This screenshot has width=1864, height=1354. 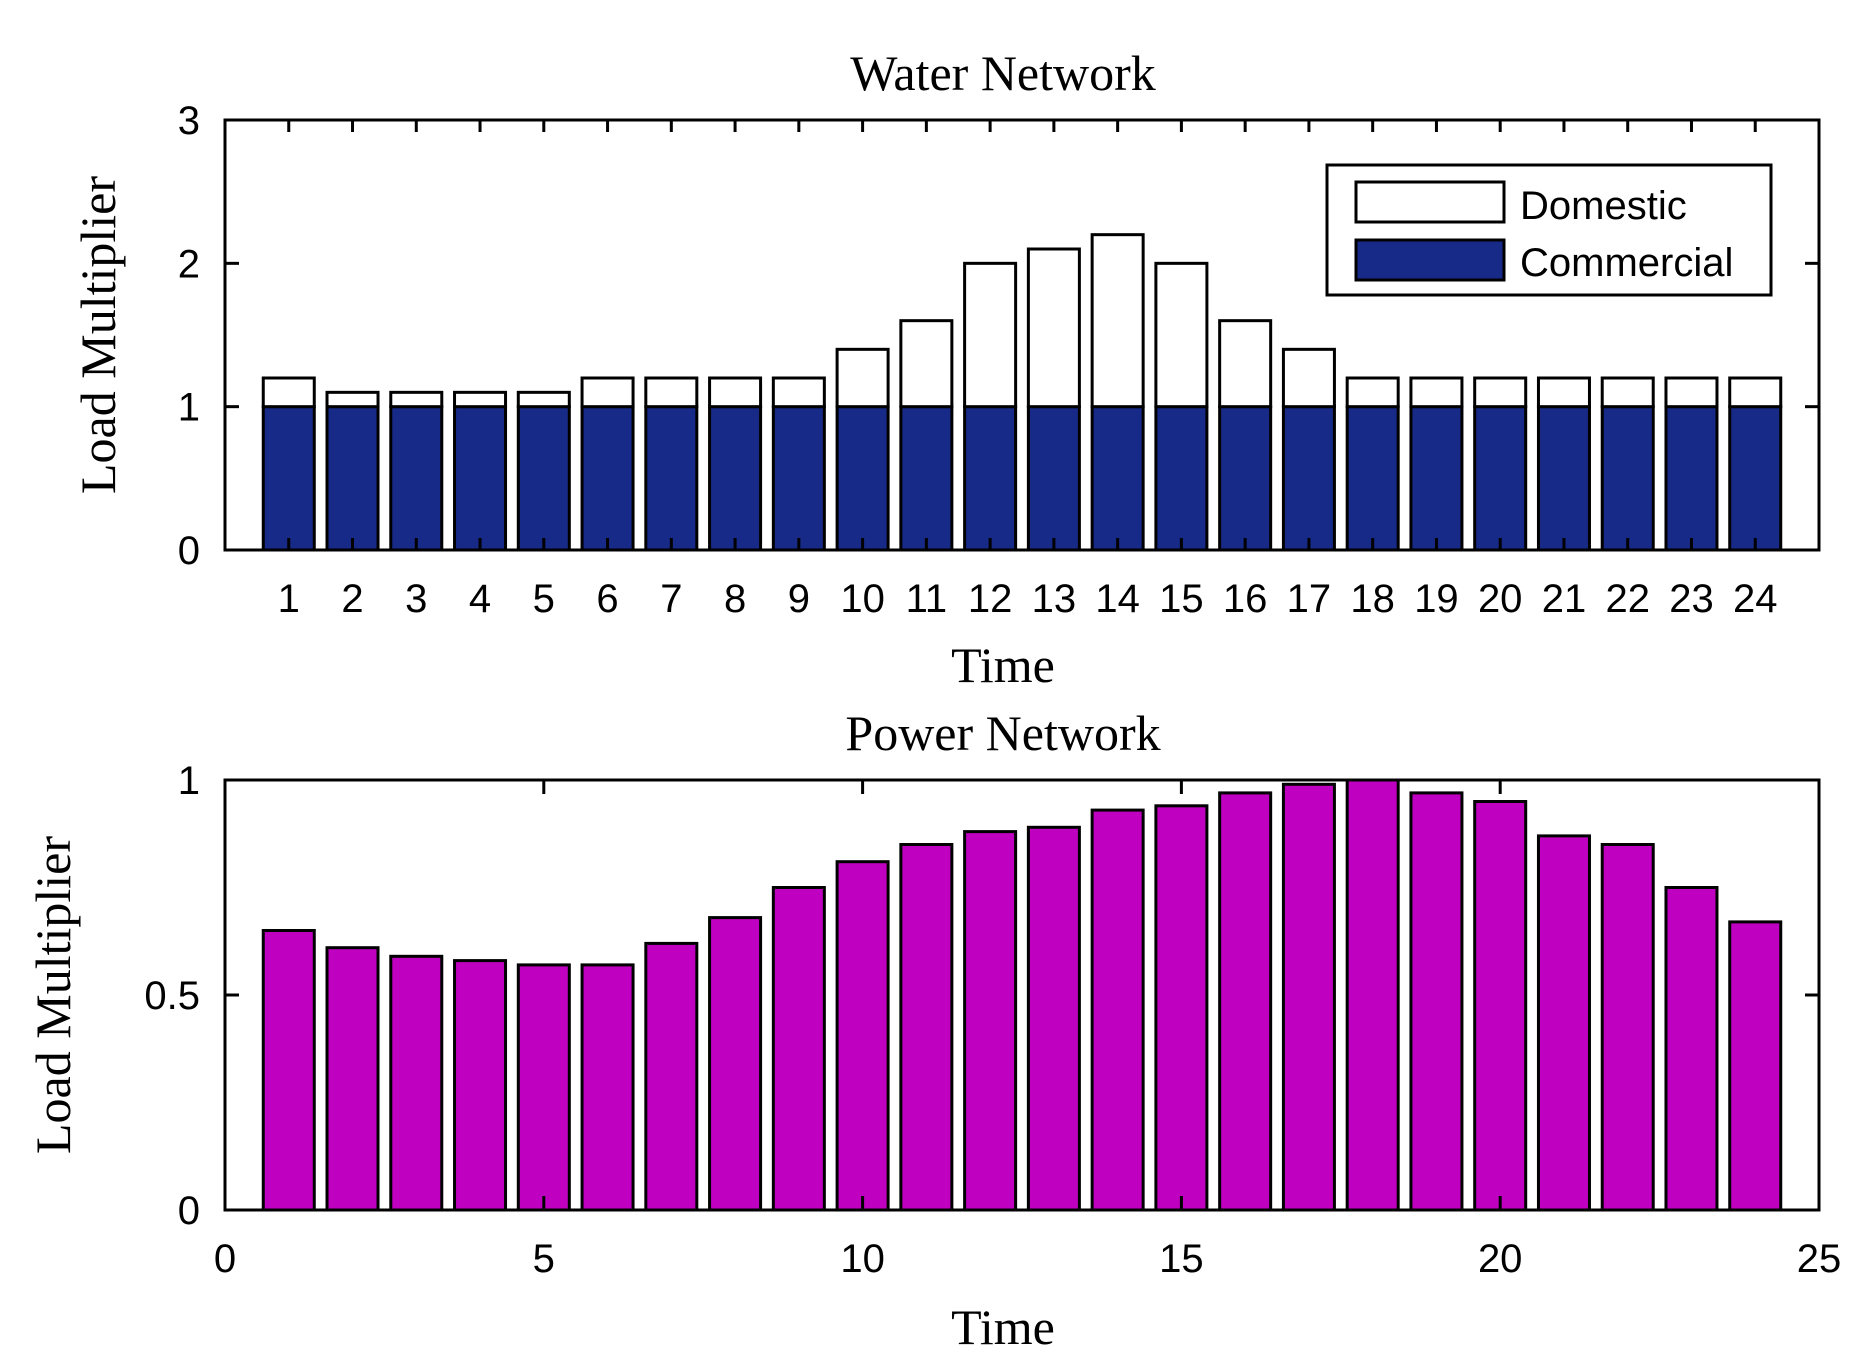 What do you see at coordinates (1819, 1259) in the screenshot?
I see `x-tick-label: 25` at bounding box center [1819, 1259].